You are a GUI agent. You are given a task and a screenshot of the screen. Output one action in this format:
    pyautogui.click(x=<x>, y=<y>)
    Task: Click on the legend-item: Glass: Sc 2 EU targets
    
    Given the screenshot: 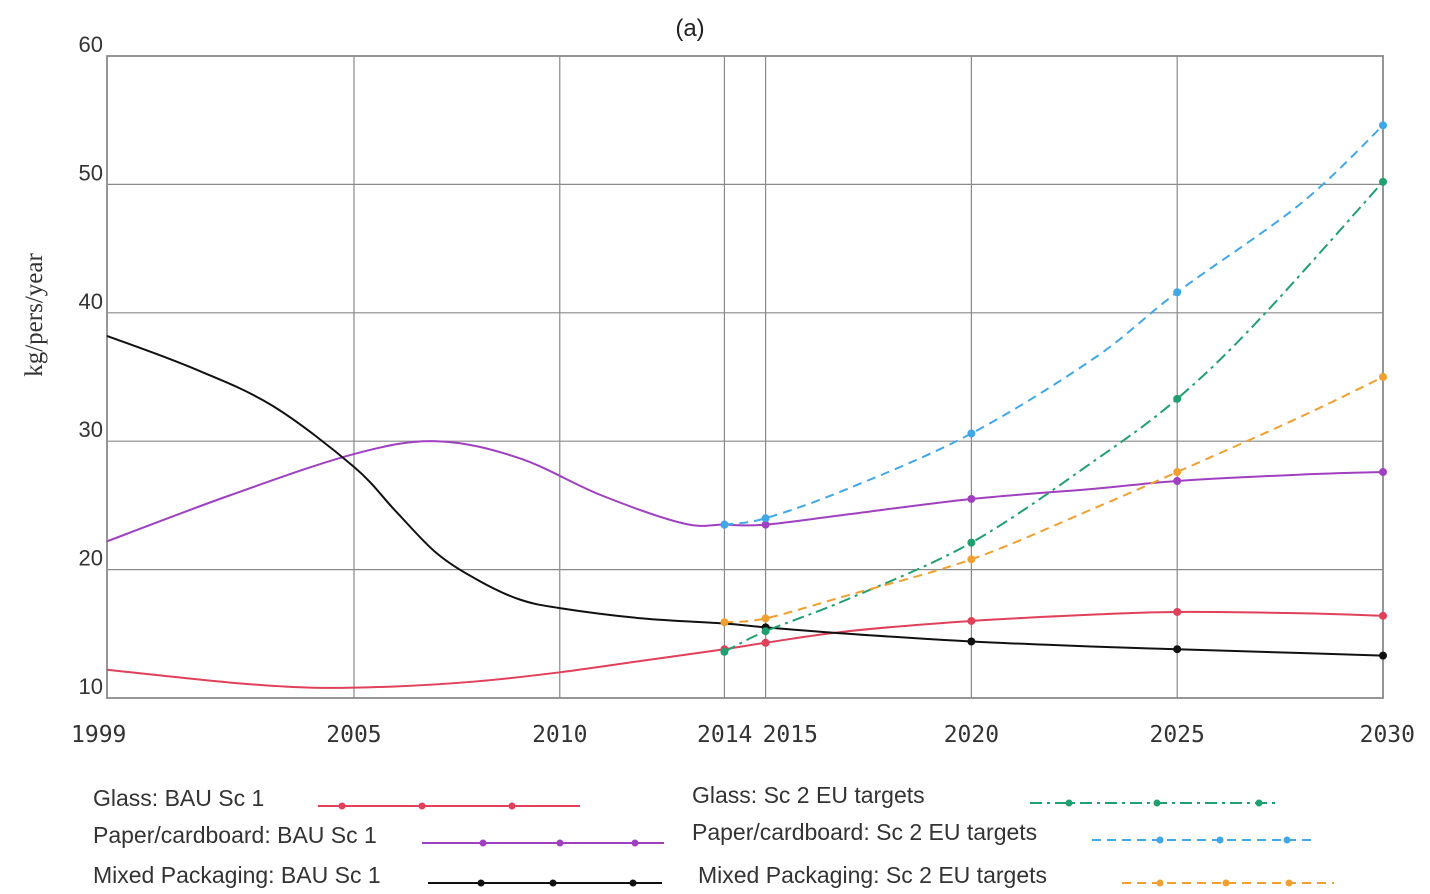 What is the action you would take?
    pyautogui.click(x=986, y=795)
    